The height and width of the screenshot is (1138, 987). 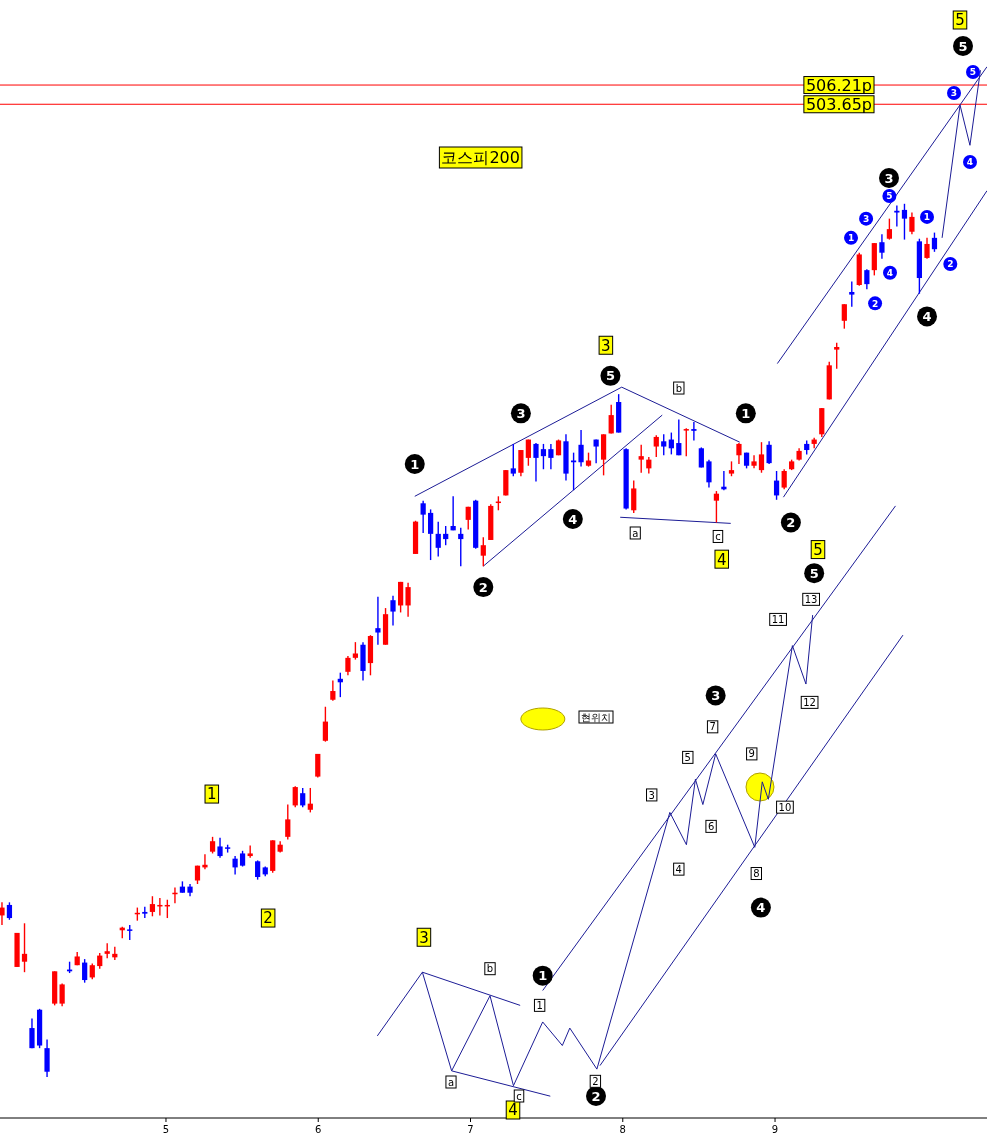 I want to click on ref-label: 506.21p, so click(x=839, y=86).